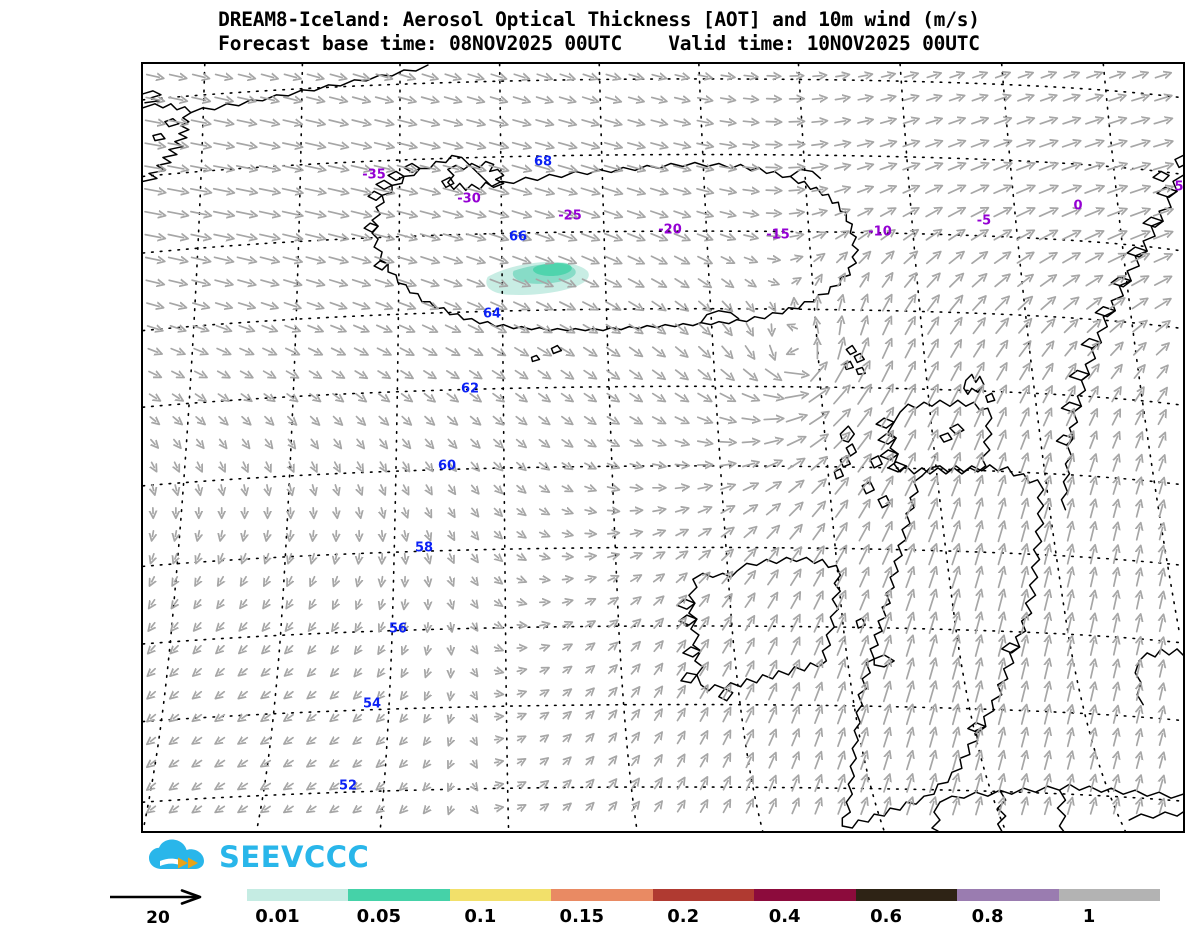 The image size is (1198, 930). Describe the element at coordinates (424, 548) in the screenshot. I see `lat-label-58: 58` at that location.